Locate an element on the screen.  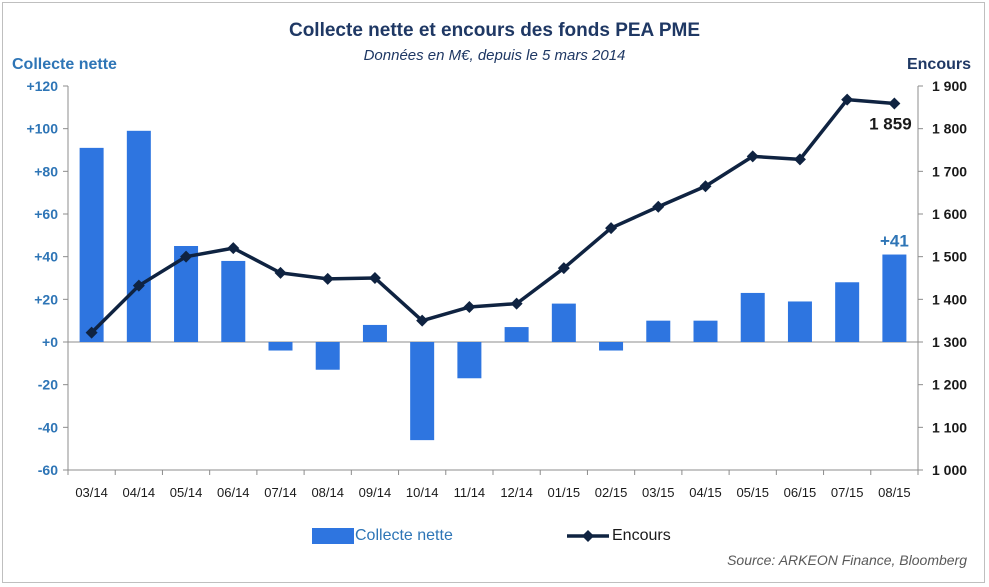
legend-bar-label: Collecte nette is located at coordinates (404, 535).